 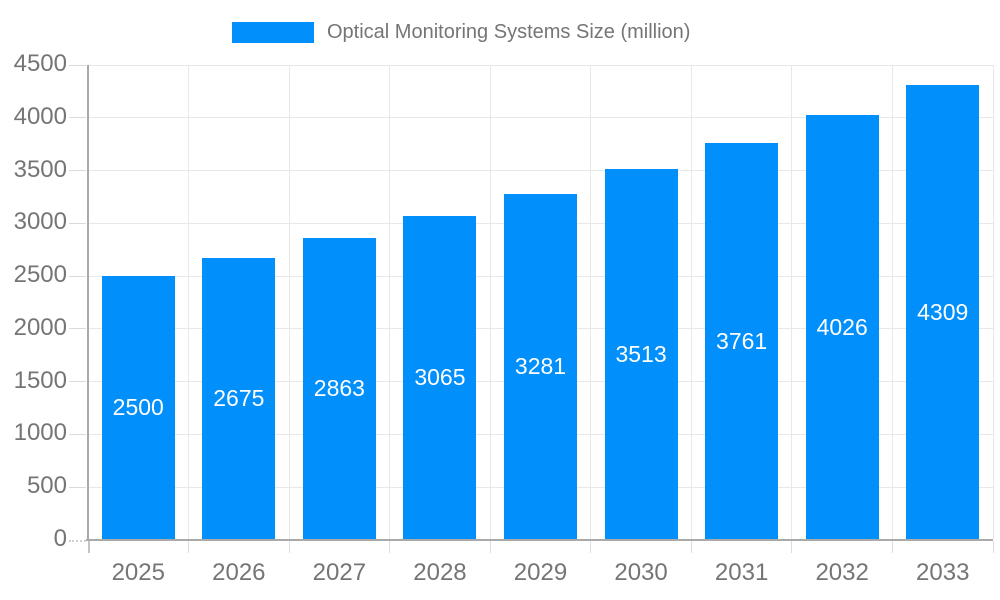 I want to click on bar-value-label: 3281, so click(x=540, y=365).